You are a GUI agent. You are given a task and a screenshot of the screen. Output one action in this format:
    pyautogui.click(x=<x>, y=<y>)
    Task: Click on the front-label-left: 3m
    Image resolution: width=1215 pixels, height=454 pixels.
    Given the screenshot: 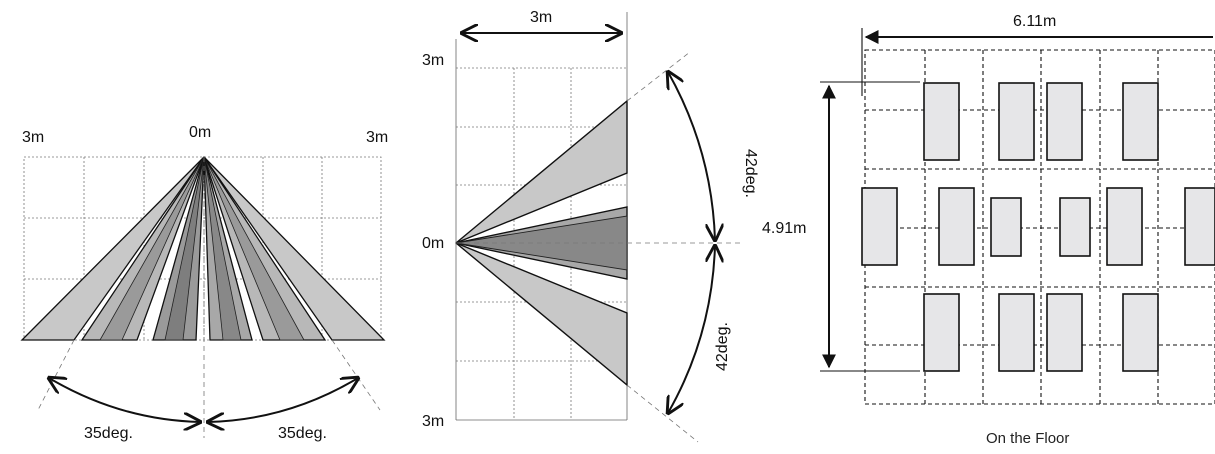 What is the action you would take?
    pyautogui.click(x=33, y=137)
    